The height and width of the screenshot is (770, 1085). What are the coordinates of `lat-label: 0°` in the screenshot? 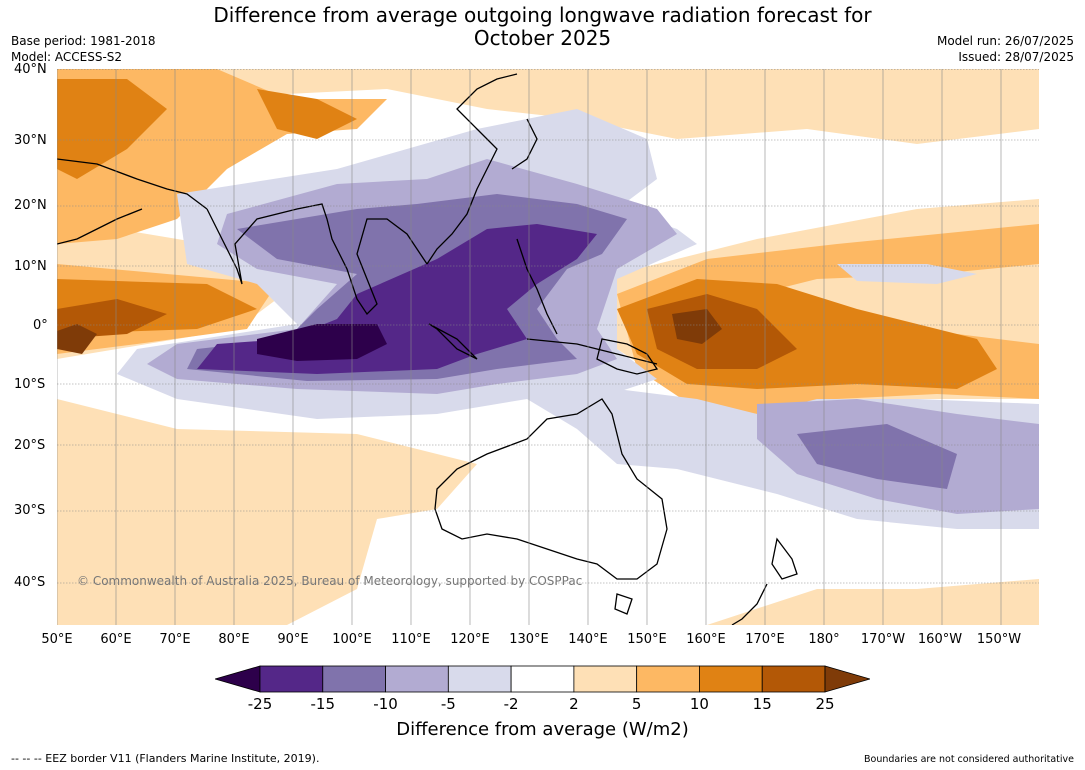 It's located at (40, 325).